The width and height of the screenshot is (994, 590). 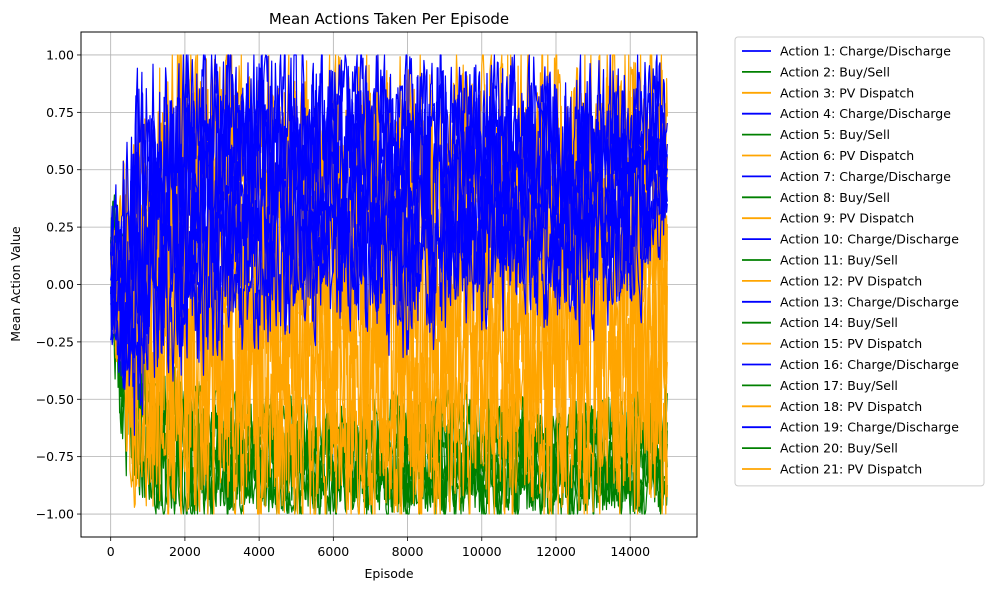 I want to click on legend-label: Action 11: Buy/Sell, so click(x=839, y=260).